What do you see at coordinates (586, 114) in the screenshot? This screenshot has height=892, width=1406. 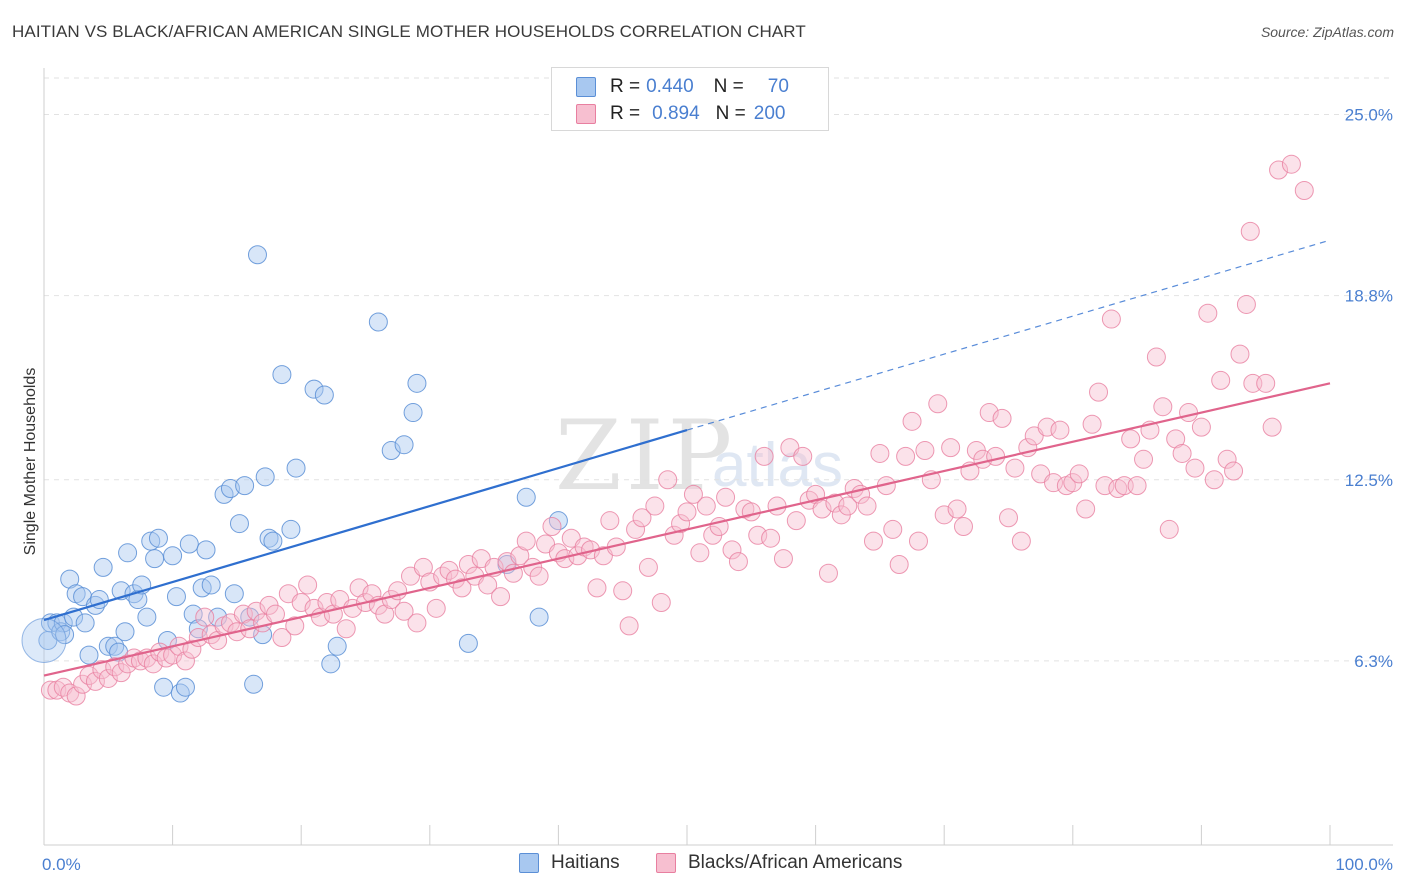 I see `legend-swatch-blacks` at bounding box center [586, 114].